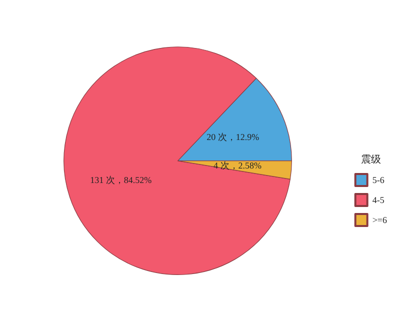 This screenshot has width=404, height=335. What do you see at coordinates (121, 179) in the screenshot?
I see `data-label: 131 次，84.52%` at bounding box center [121, 179].